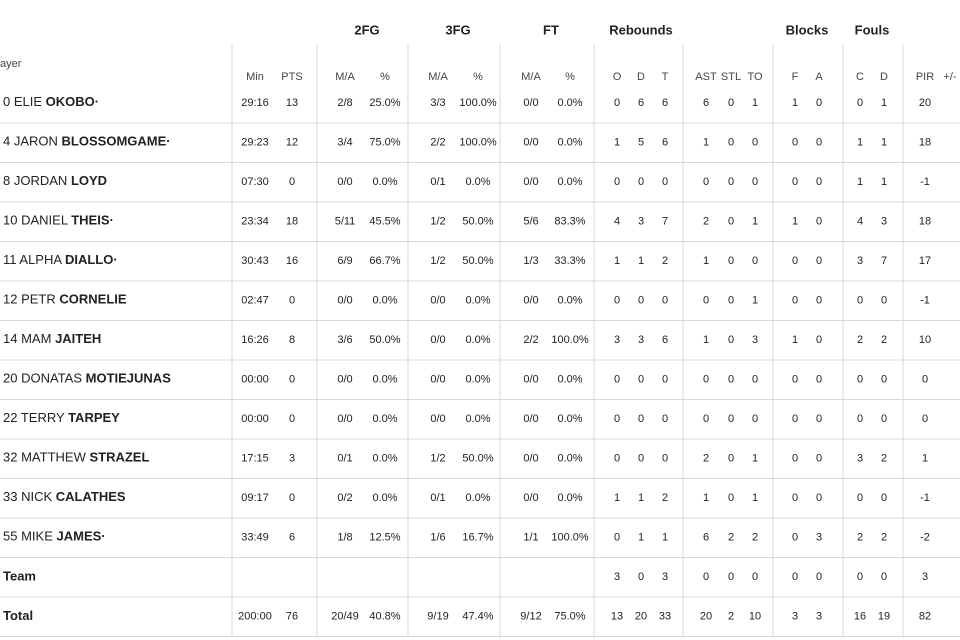 The width and height of the screenshot is (960, 640). What do you see at coordinates (10, 496) in the screenshot?
I see `player-number: 33` at bounding box center [10, 496].